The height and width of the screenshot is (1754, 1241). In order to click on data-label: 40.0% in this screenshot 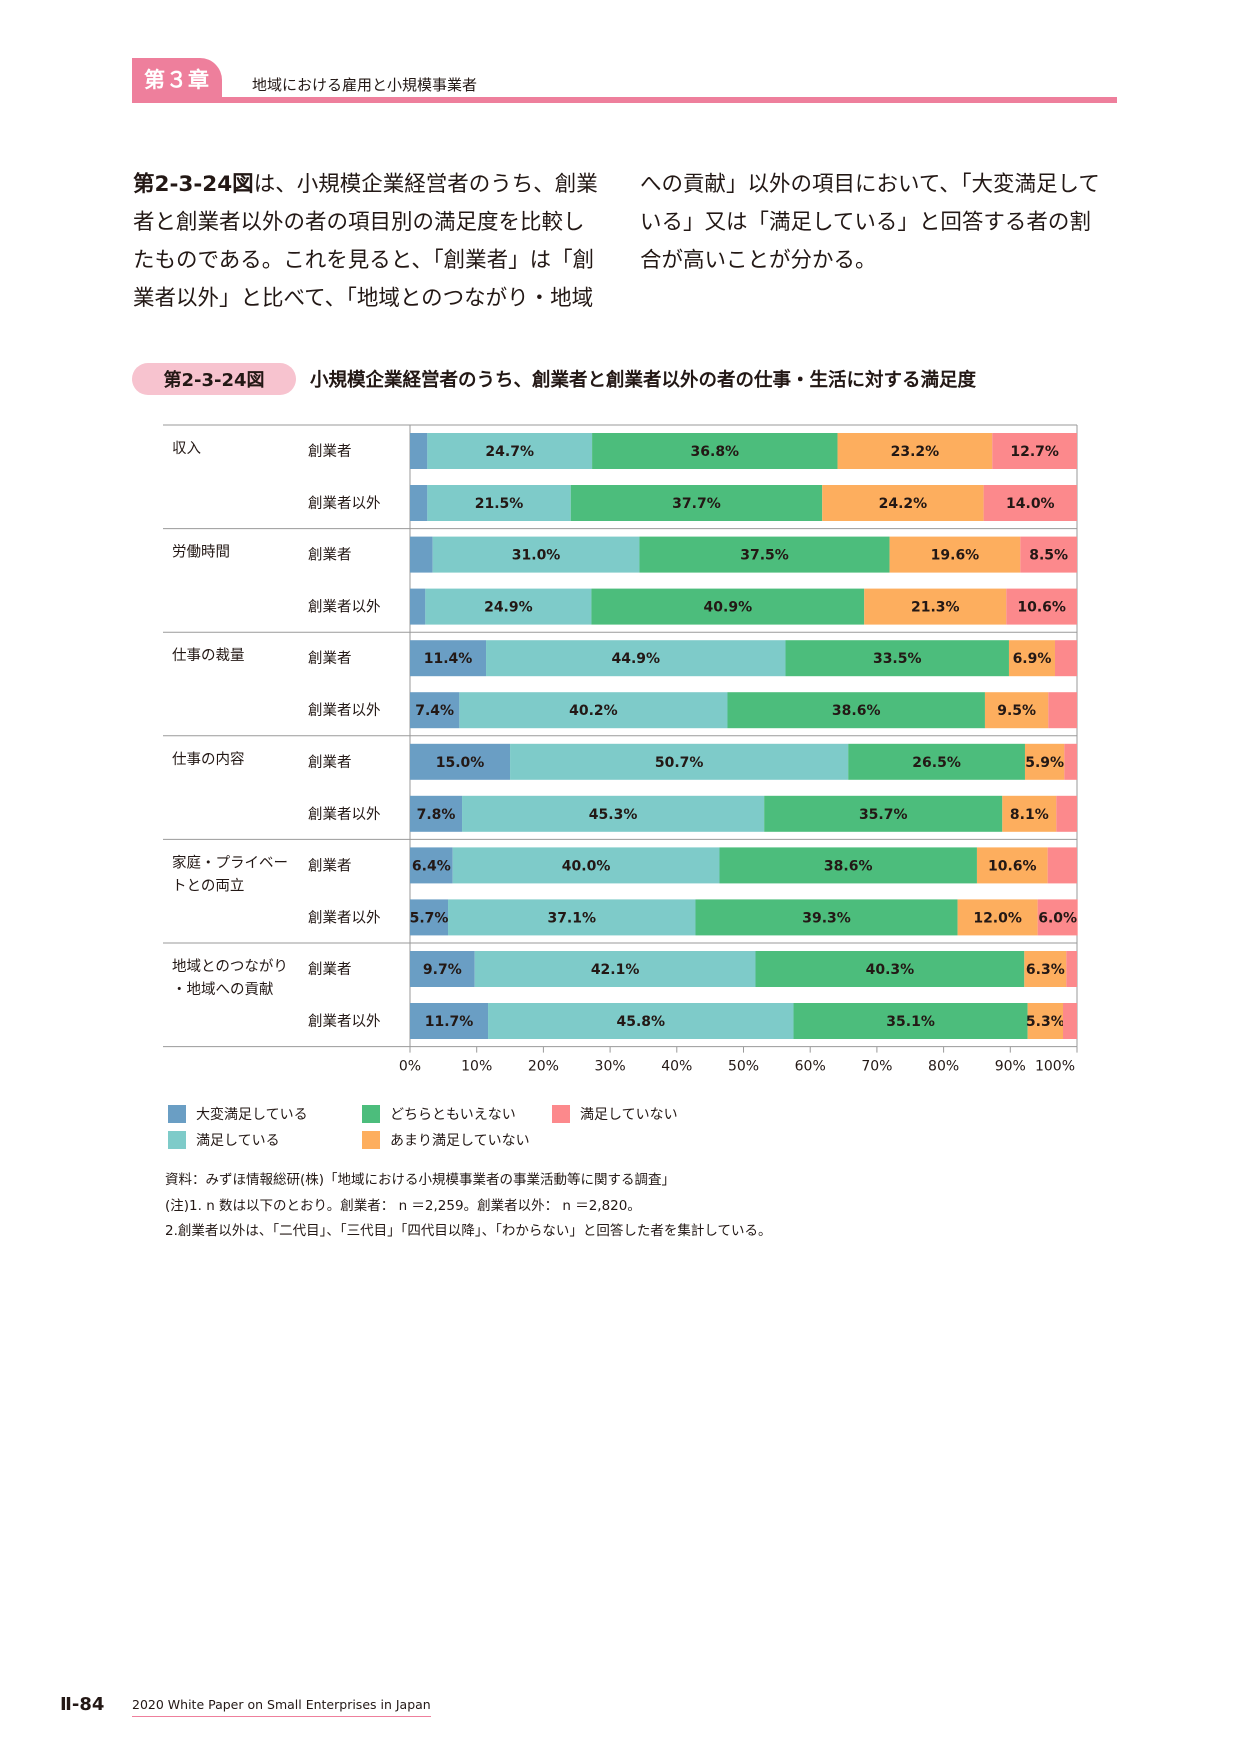, I will do `click(586, 866)`.